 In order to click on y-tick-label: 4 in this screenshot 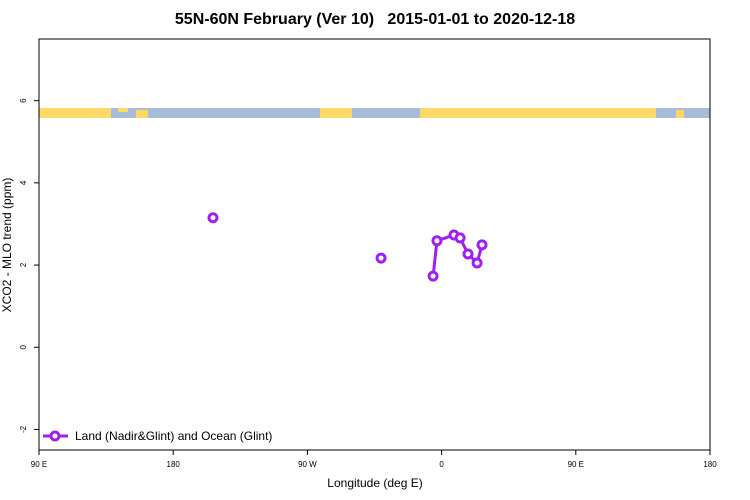, I will do `click(23, 182)`.